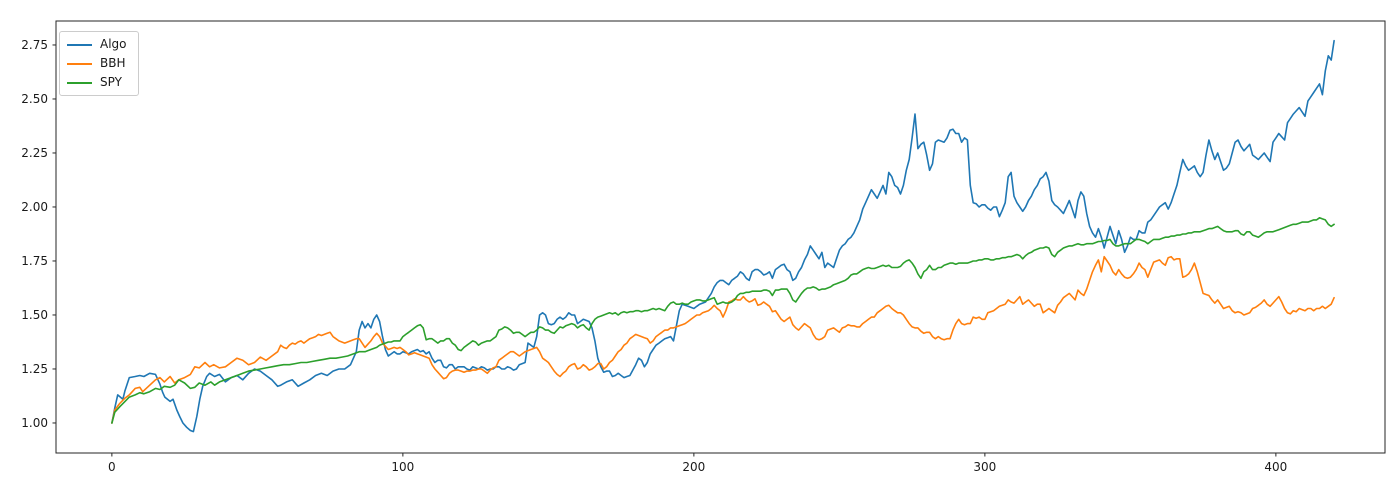 The image size is (1400, 491). I want to click on legend-item-spy: SPY, so click(98, 82).